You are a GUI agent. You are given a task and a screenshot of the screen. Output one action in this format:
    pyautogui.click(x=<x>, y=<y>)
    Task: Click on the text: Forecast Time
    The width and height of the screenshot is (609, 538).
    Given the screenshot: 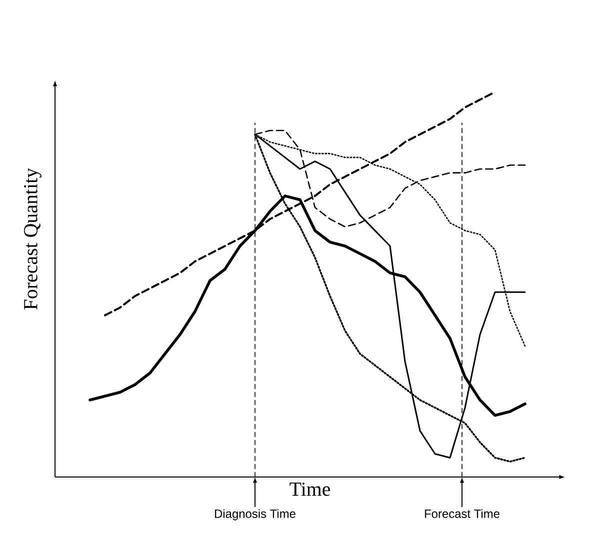 What is the action you would take?
    pyautogui.click(x=462, y=513)
    